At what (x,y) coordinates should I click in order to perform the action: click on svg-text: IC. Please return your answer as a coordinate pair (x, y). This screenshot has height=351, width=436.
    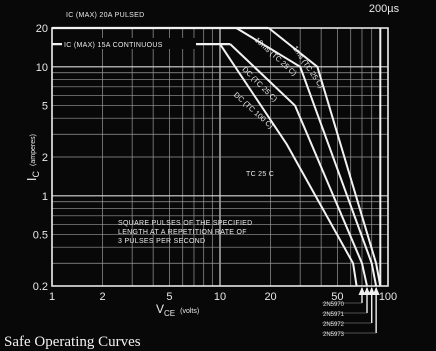
    Looking at the image, I should click on (32, 175).